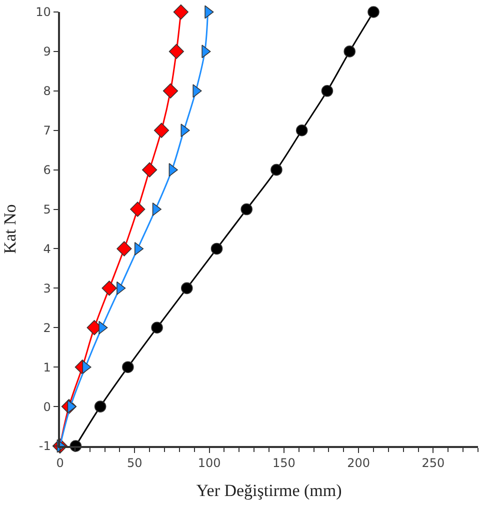  I want to click on y-tick-label: 5, so click(47, 209).